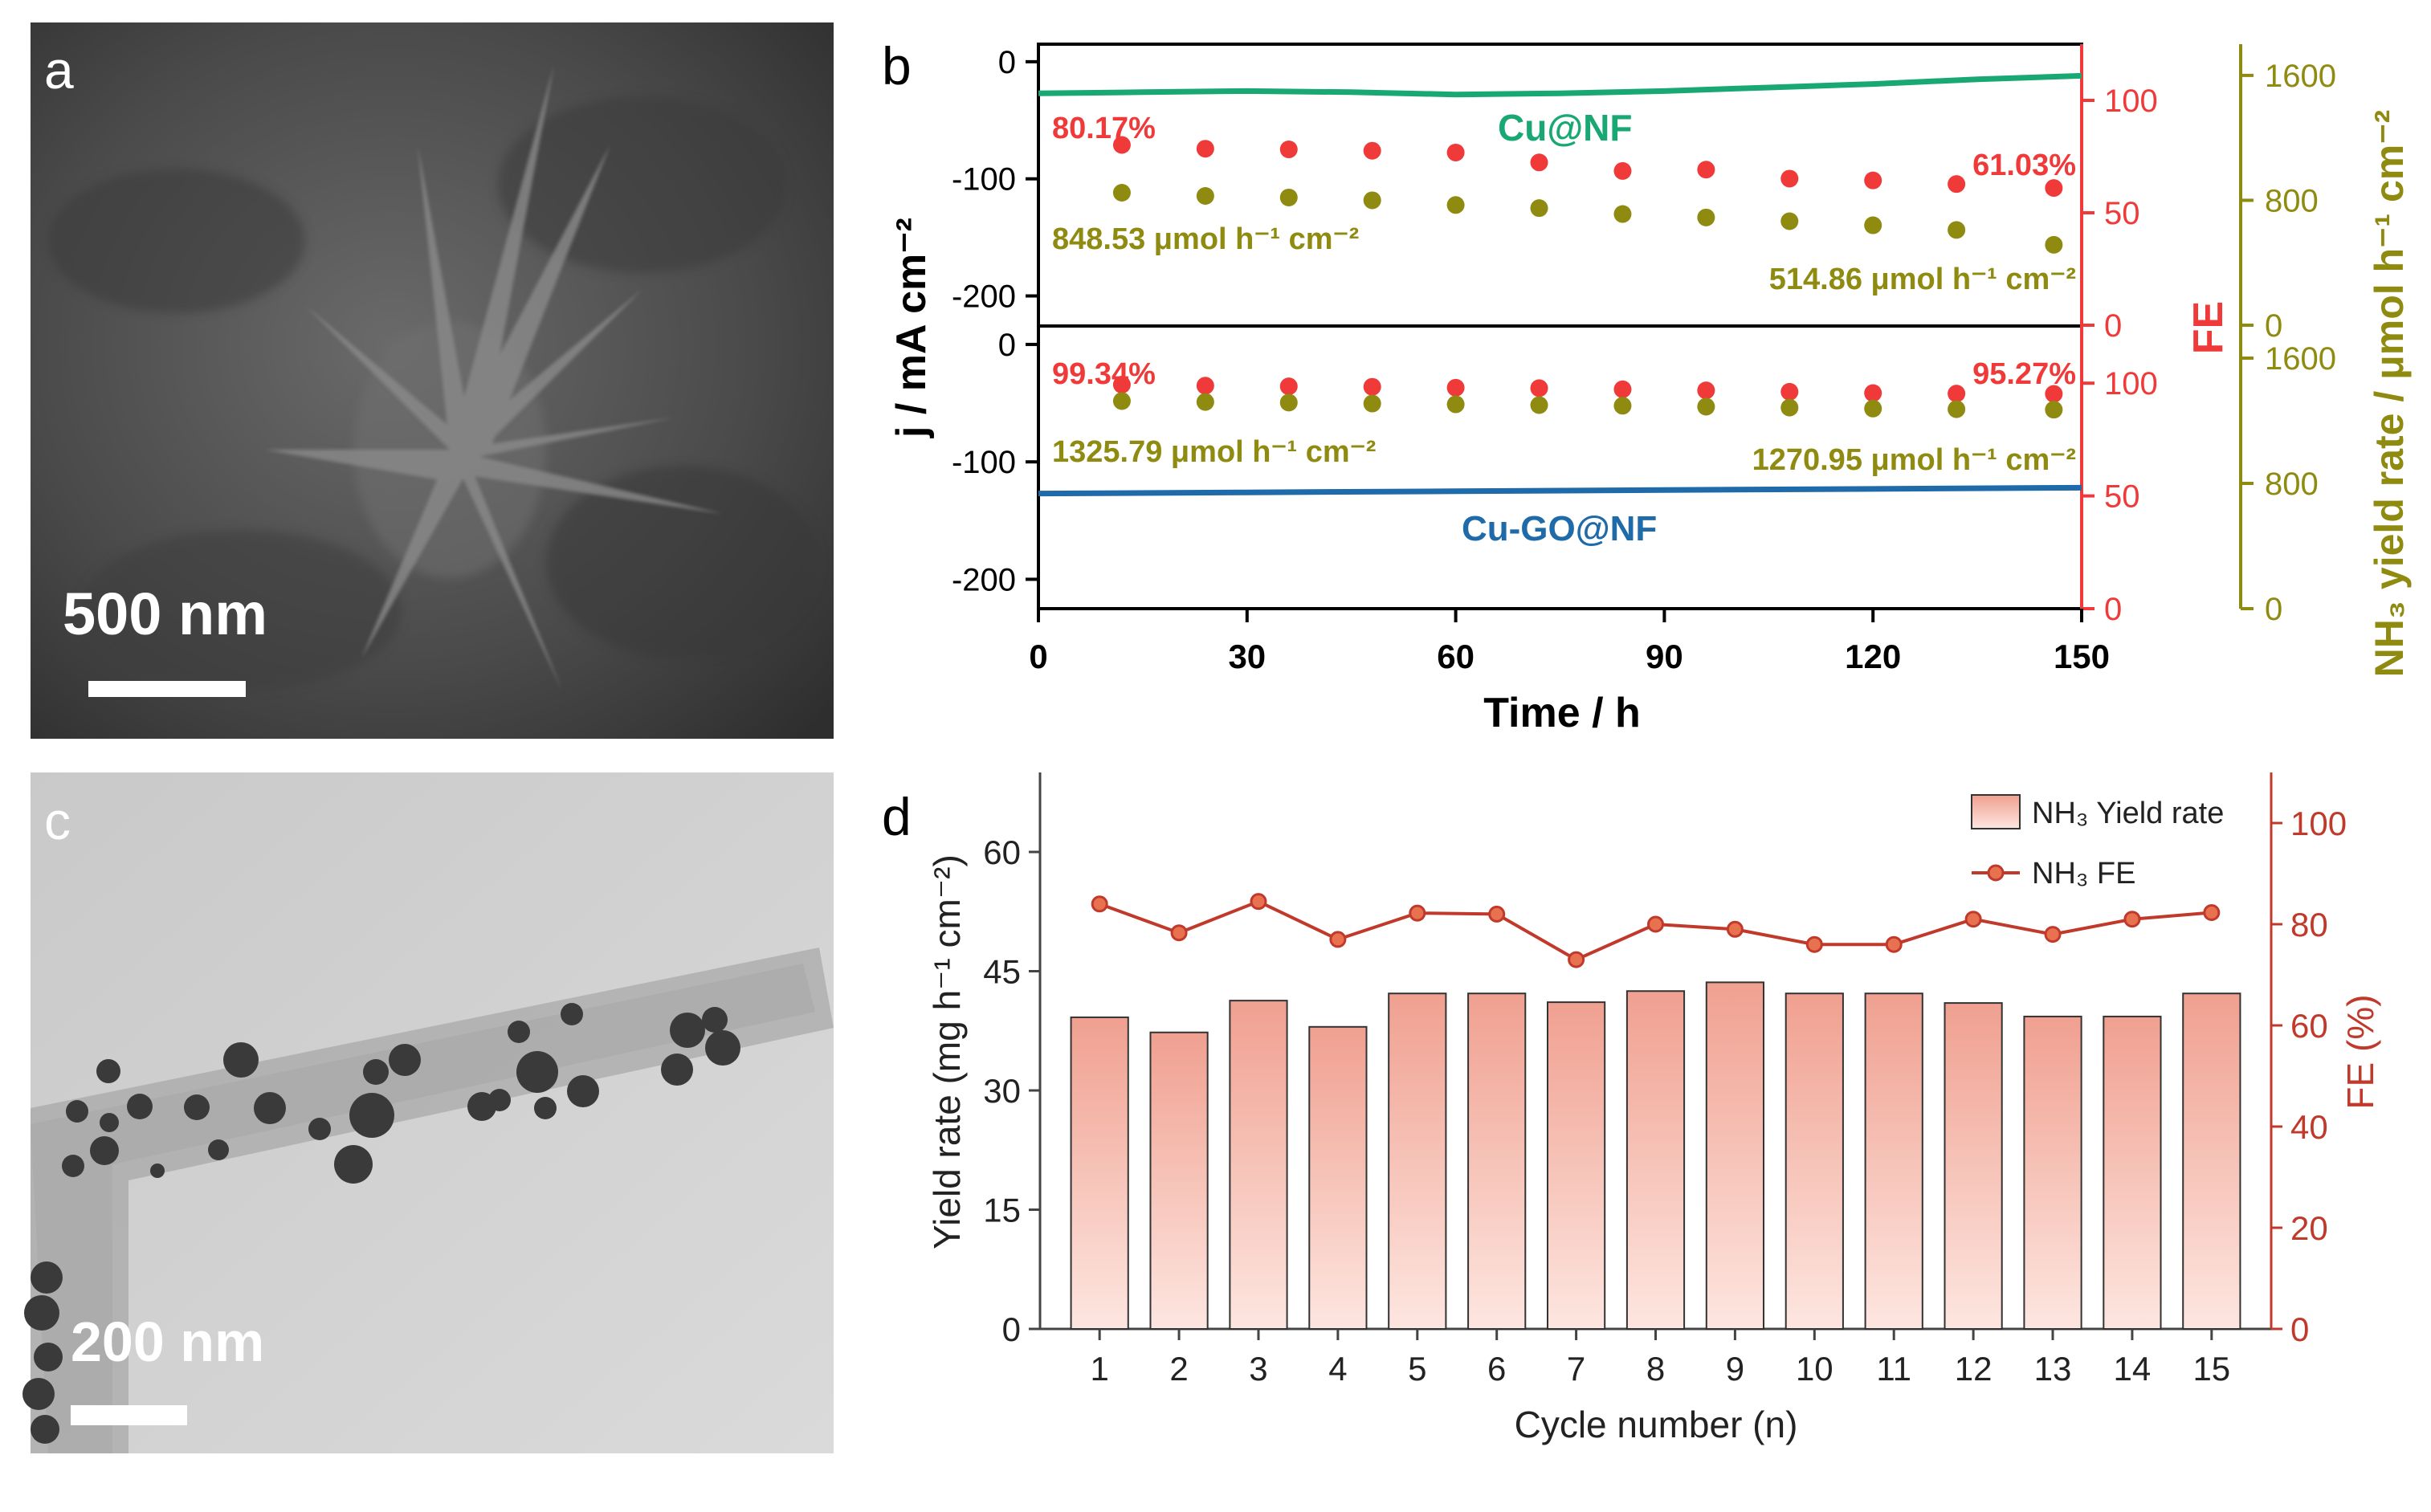 The image size is (2431, 1512). What do you see at coordinates (1205, 239) in the screenshot?
I see `yield-start-label: 848.53 μmol h⁻¹ cm⁻²` at bounding box center [1205, 239].